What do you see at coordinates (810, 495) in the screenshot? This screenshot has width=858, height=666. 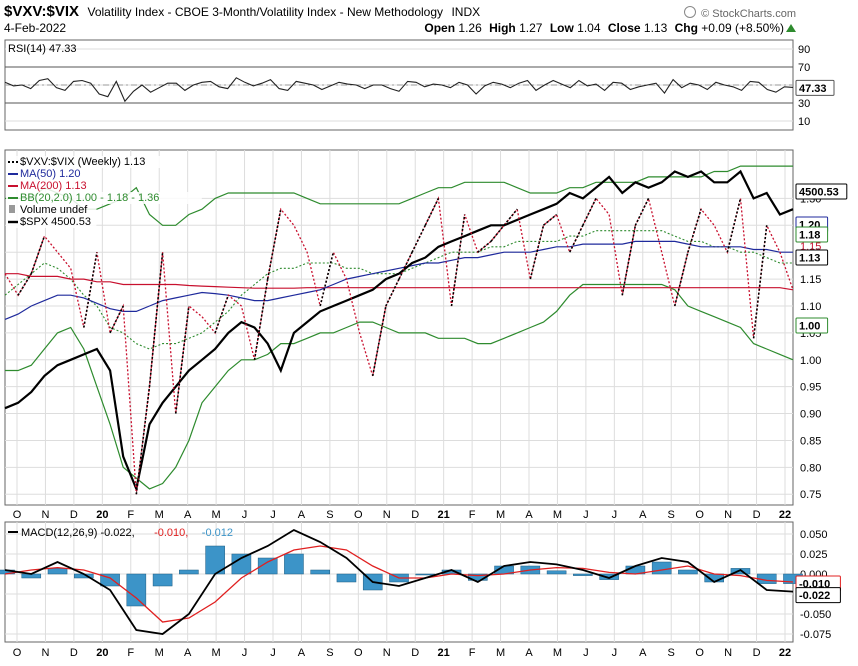 I see `price-y-tick-label: 0.75` at bounding box center [810, 495].